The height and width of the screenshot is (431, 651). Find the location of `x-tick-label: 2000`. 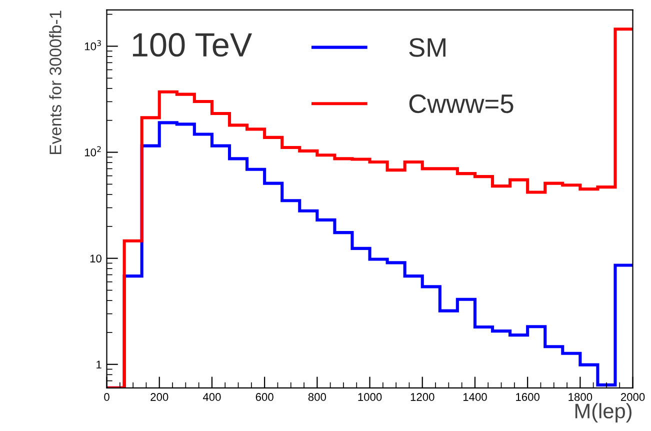

x-tick-label: 2000 is located at coordinates (632, 397).